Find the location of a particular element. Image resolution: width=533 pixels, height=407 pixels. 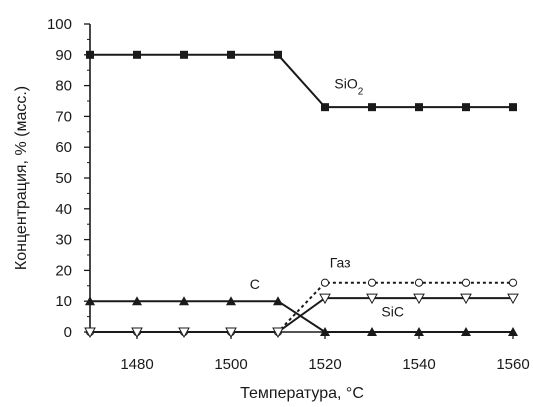

x-axis-title: Температура, °С is located at coordinates (302, 393).